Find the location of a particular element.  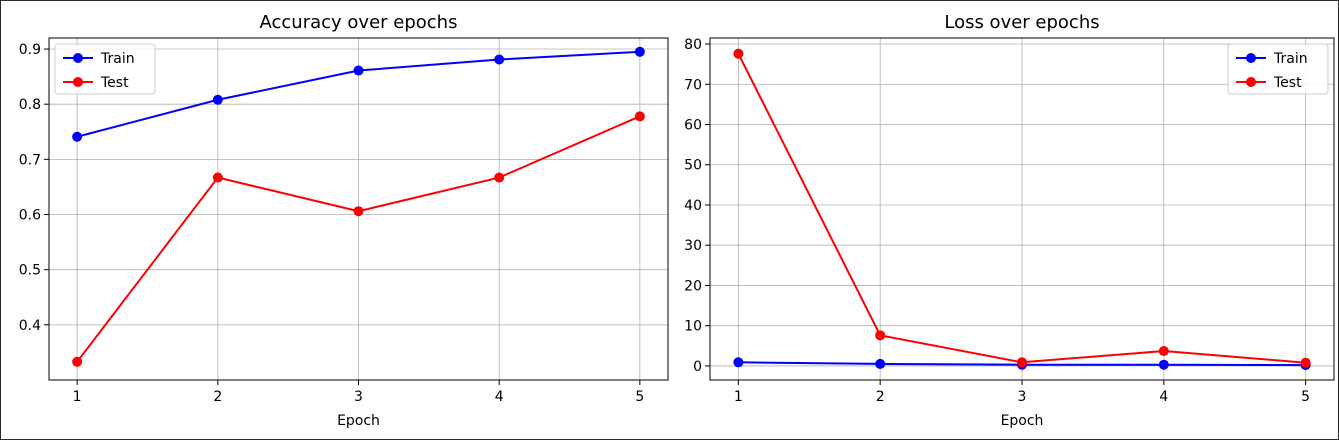

y-tick-label: 30 is located at coordinates (693, 246).